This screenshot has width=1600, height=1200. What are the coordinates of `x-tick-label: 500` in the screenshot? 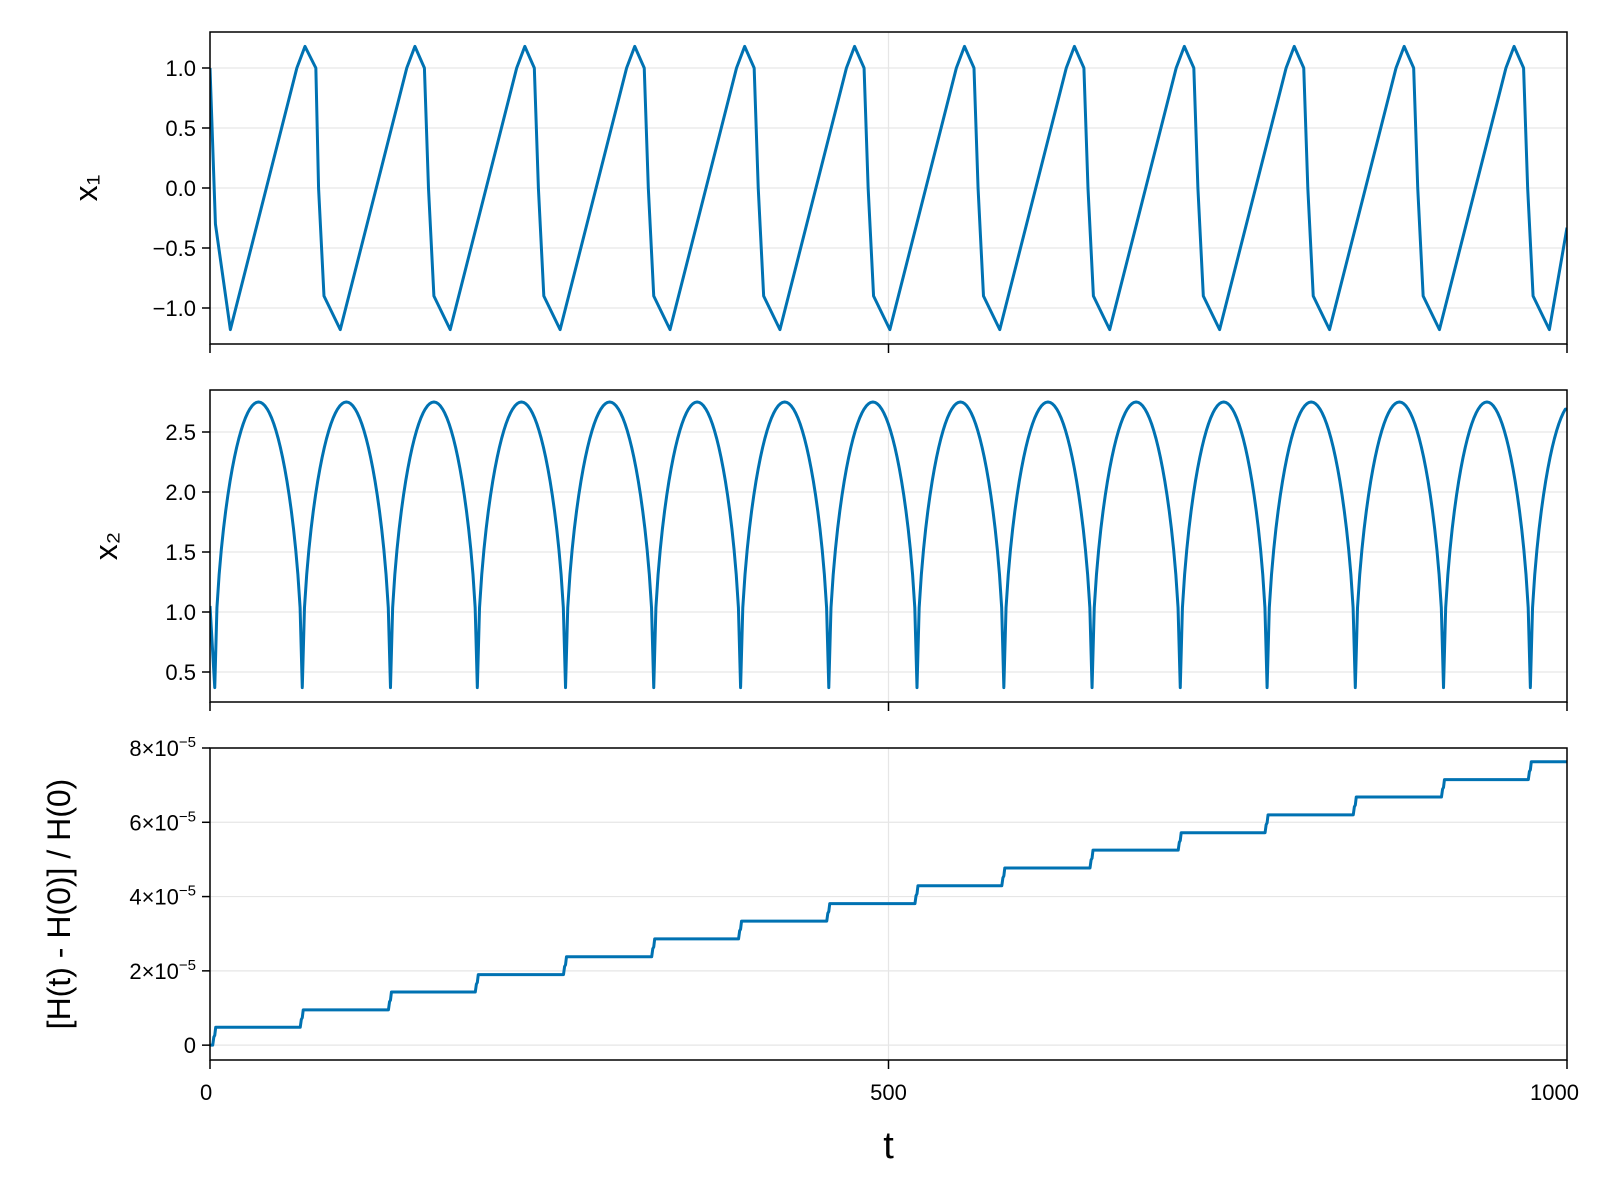 It's located at (888, 1092).